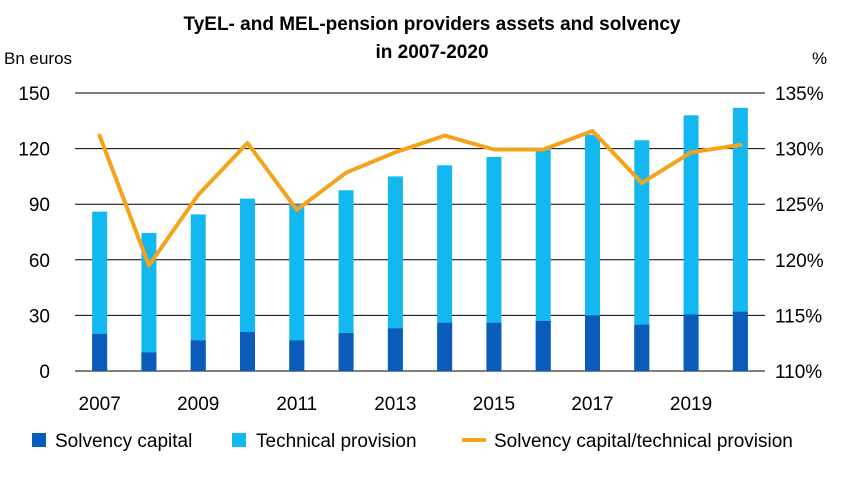  I want to click on x-tick-label: 2011, so click(296, 404).